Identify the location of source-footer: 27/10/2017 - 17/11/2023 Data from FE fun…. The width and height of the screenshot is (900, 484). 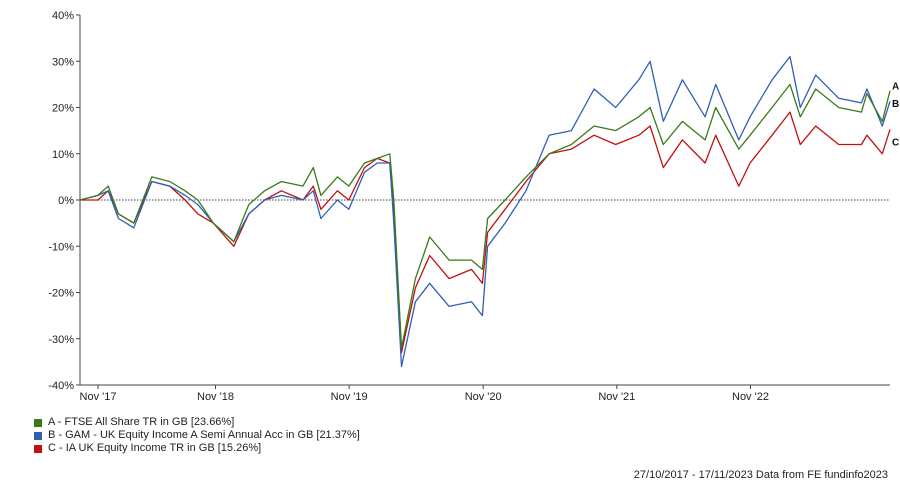
(760, 475).